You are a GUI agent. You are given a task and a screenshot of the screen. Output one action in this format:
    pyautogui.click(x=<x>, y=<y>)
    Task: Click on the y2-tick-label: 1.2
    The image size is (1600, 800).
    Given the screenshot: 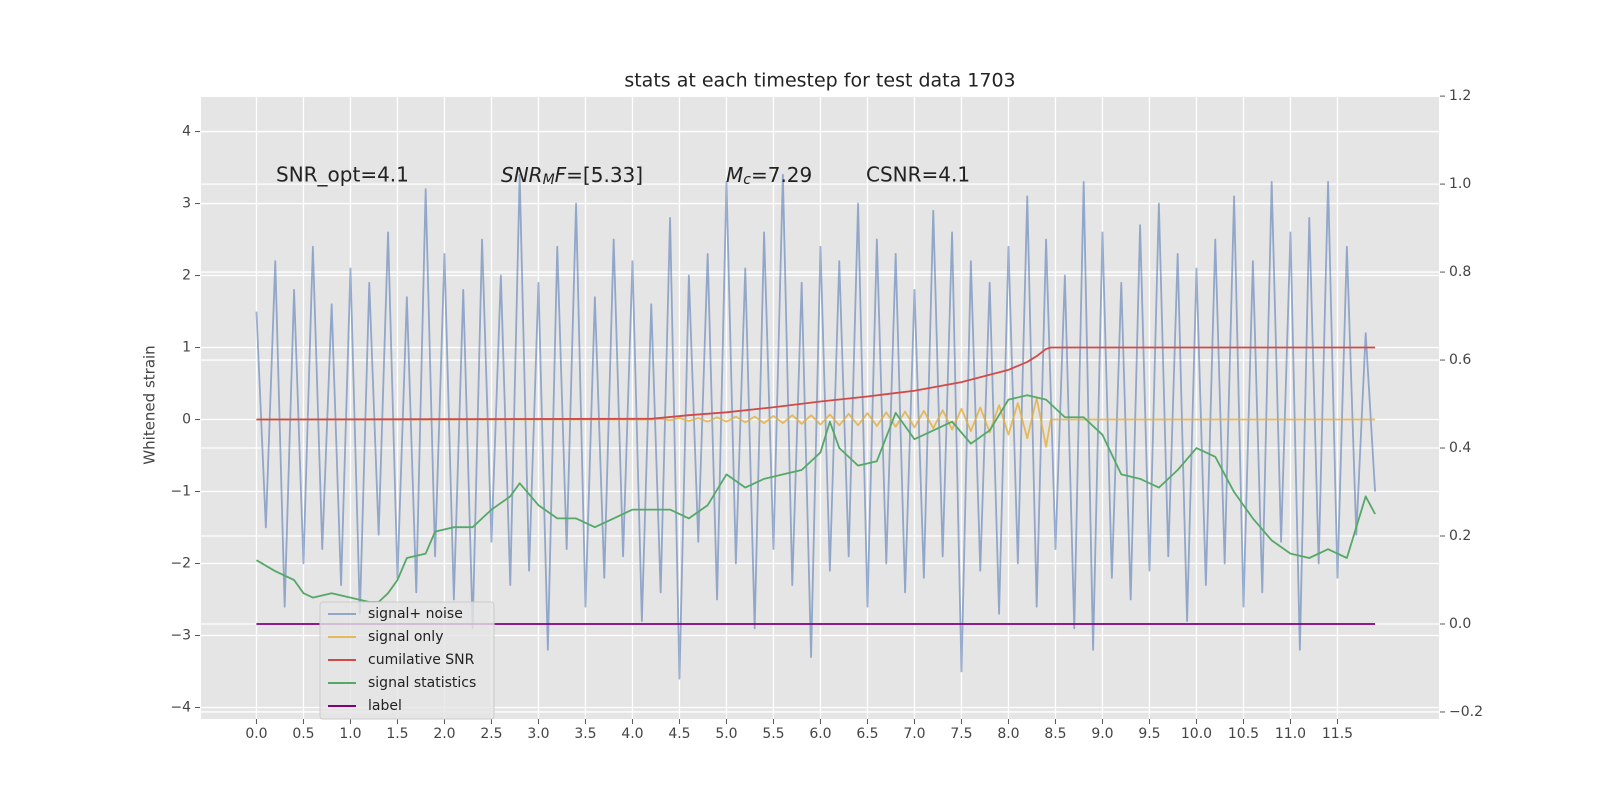 What is the action you would take?
    pyautogui.click(x=1460, y=96)
    